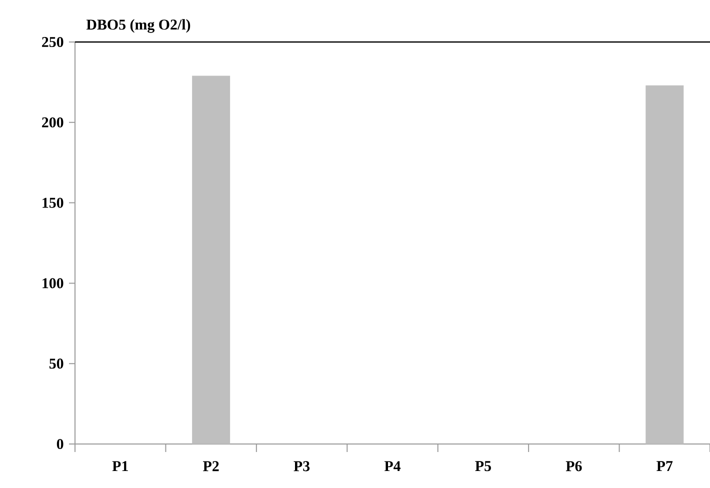 Image resolution: width=710 pixels, height=488 pixels. What do you see at coordinates (53, 203) in the screenshot?
I see `y-tick-label: 150` at bounding box center [53, 203].